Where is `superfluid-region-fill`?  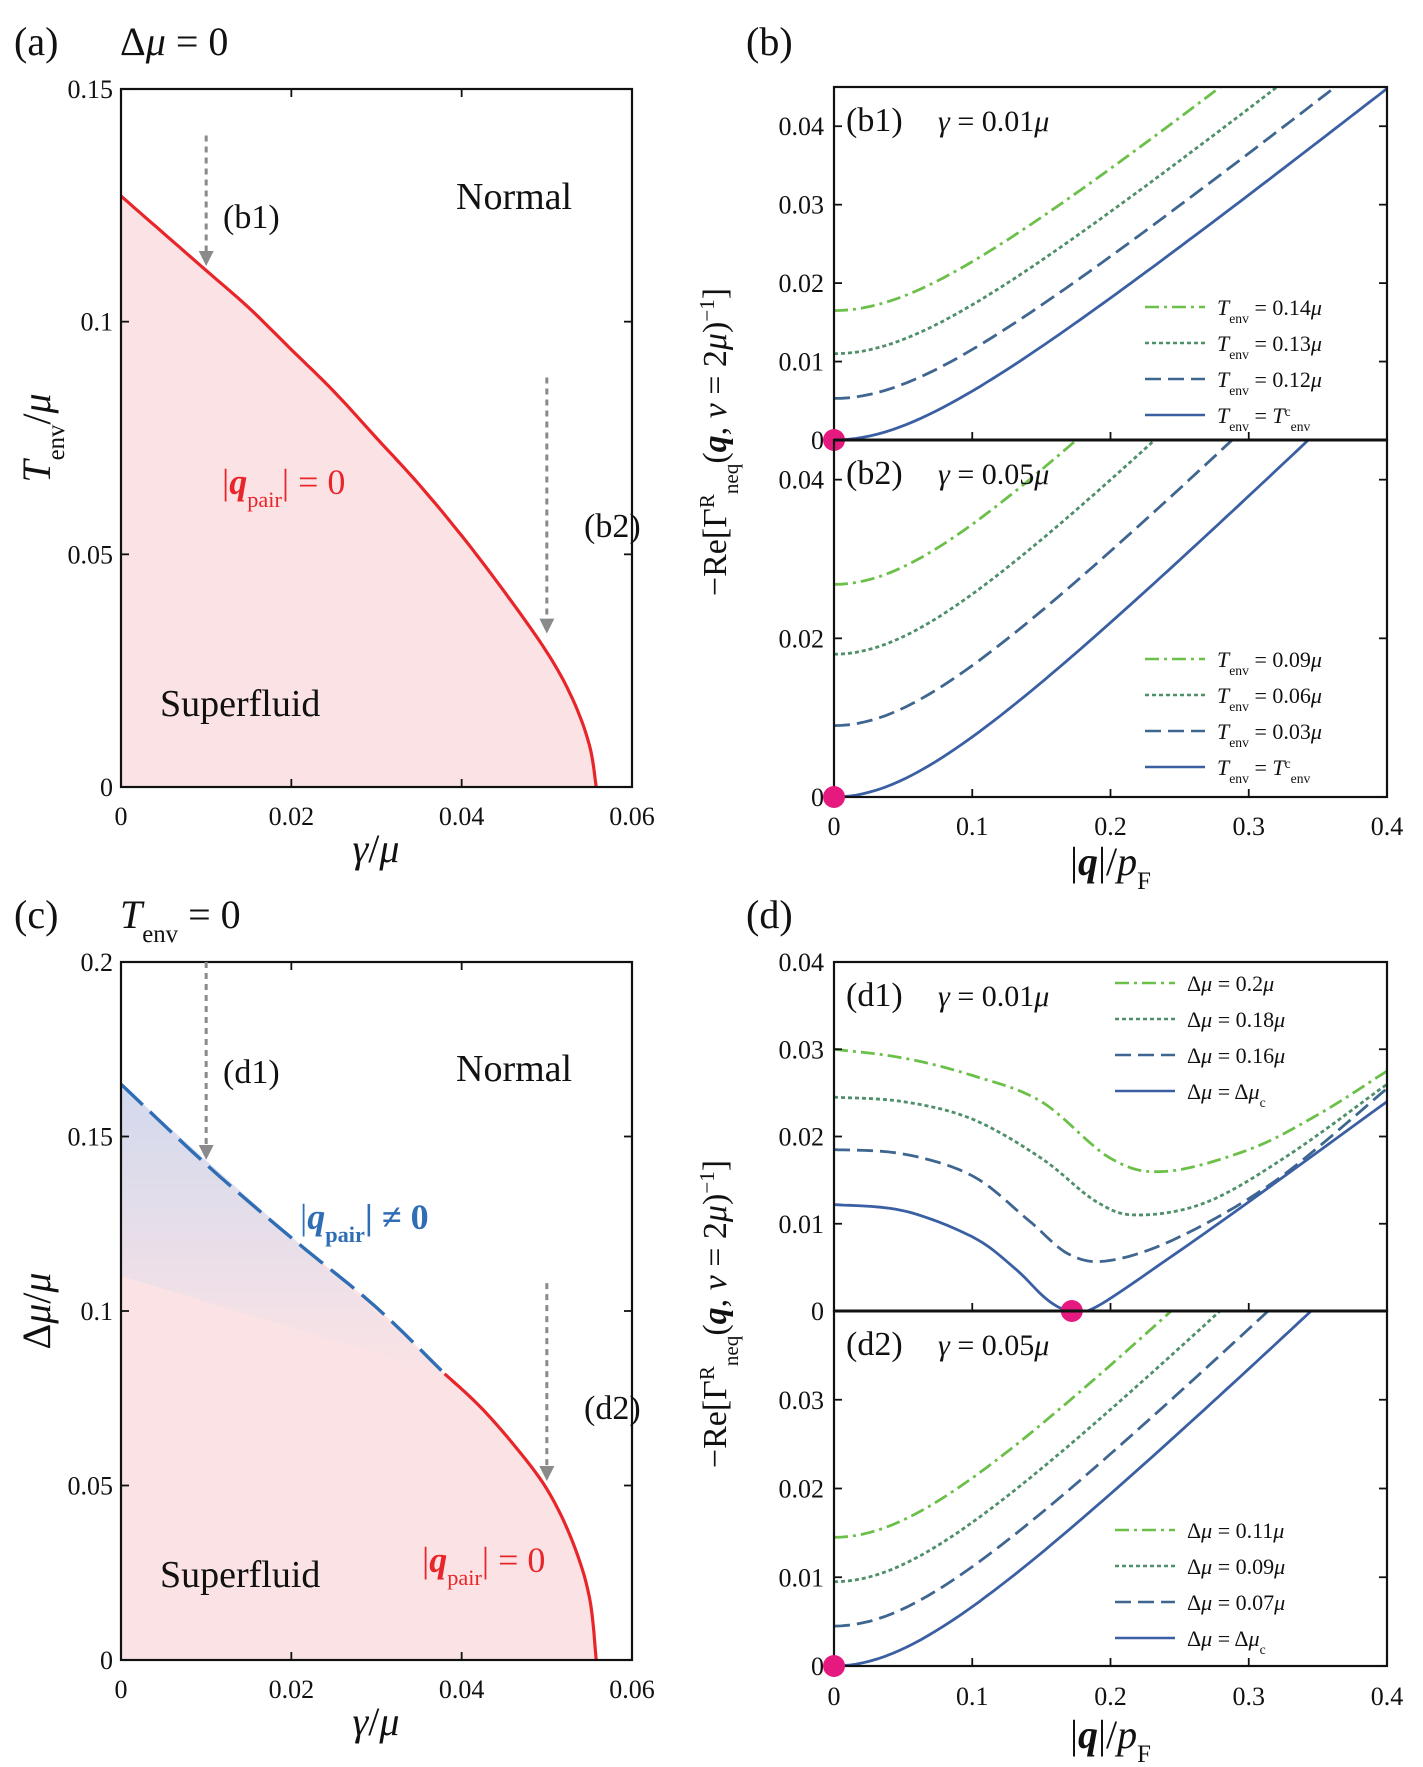
superfluid-region-fill is located at coordinates (359, 491).